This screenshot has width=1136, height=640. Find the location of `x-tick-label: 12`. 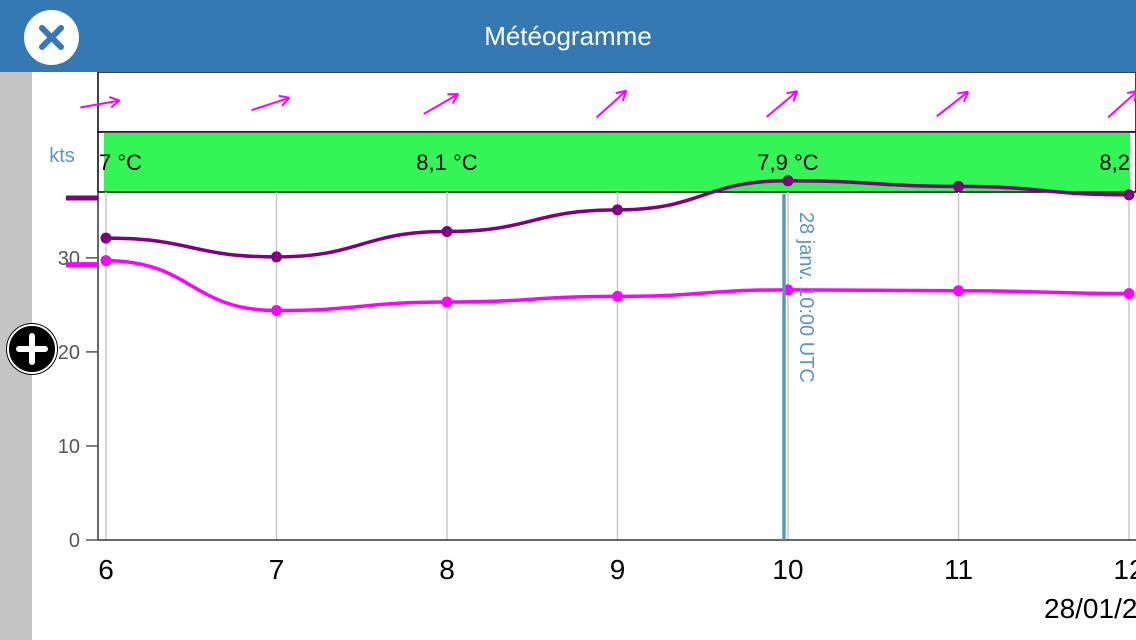

x-tick-label: 12 is located at coordinates (1124, 569).